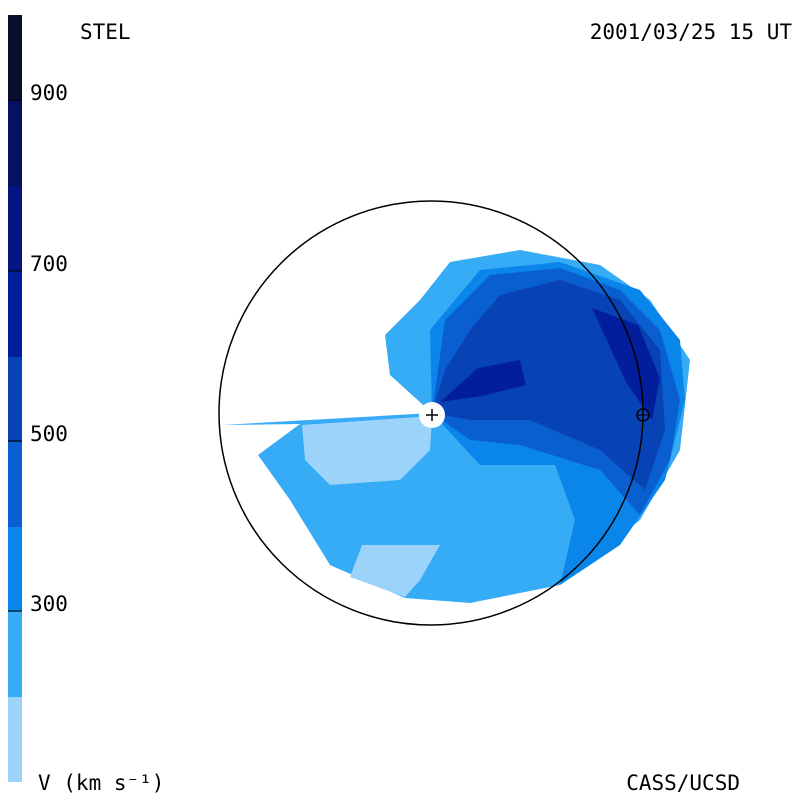  Describe the element at coordinates (49, 604) in the screenshot. I see `colorbar-tick-label: 300` at that location.